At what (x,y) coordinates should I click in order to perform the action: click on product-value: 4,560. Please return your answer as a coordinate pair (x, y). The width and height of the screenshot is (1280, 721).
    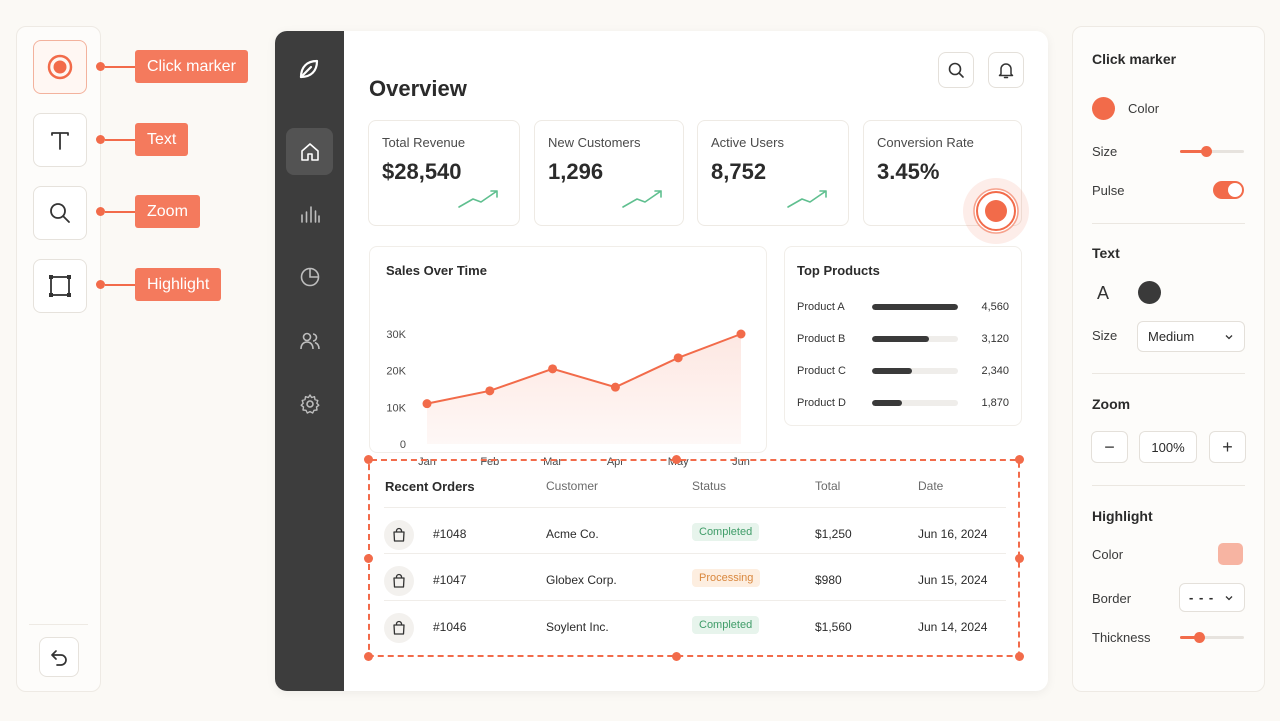
    Looking at the image, I should click on (995, 307).